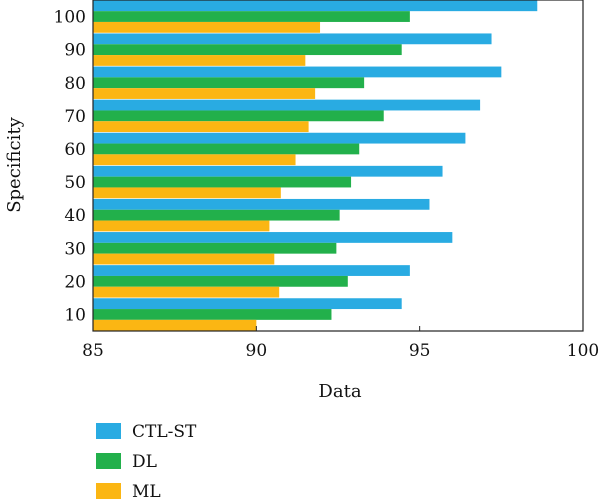 This screenshot has width=600, height=501. I want to click on legend-label-ctl-st: CTL-ST, so click(164, 432).